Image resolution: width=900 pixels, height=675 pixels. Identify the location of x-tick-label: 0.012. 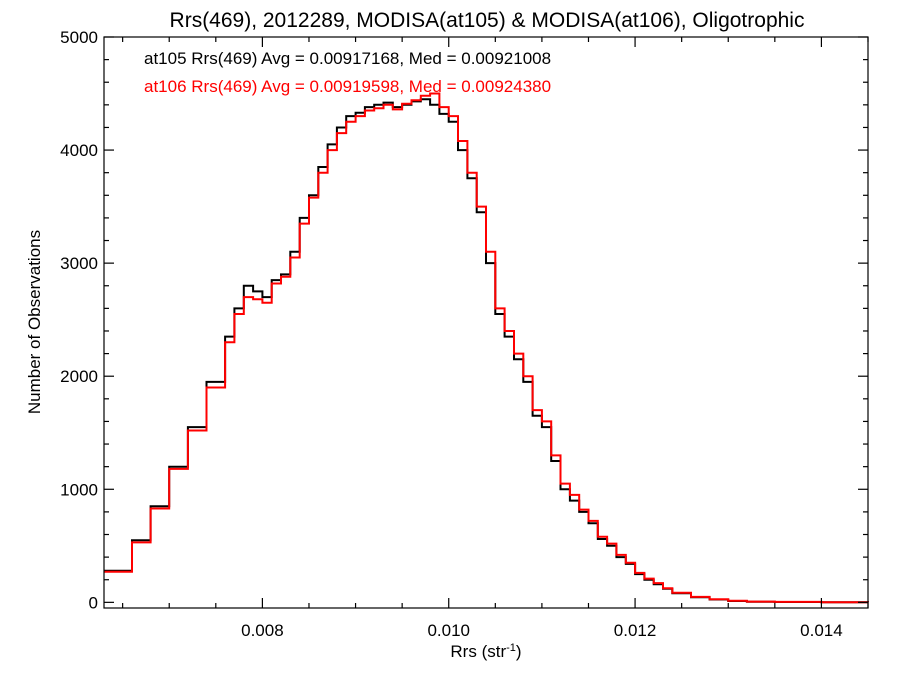
(635, 630).